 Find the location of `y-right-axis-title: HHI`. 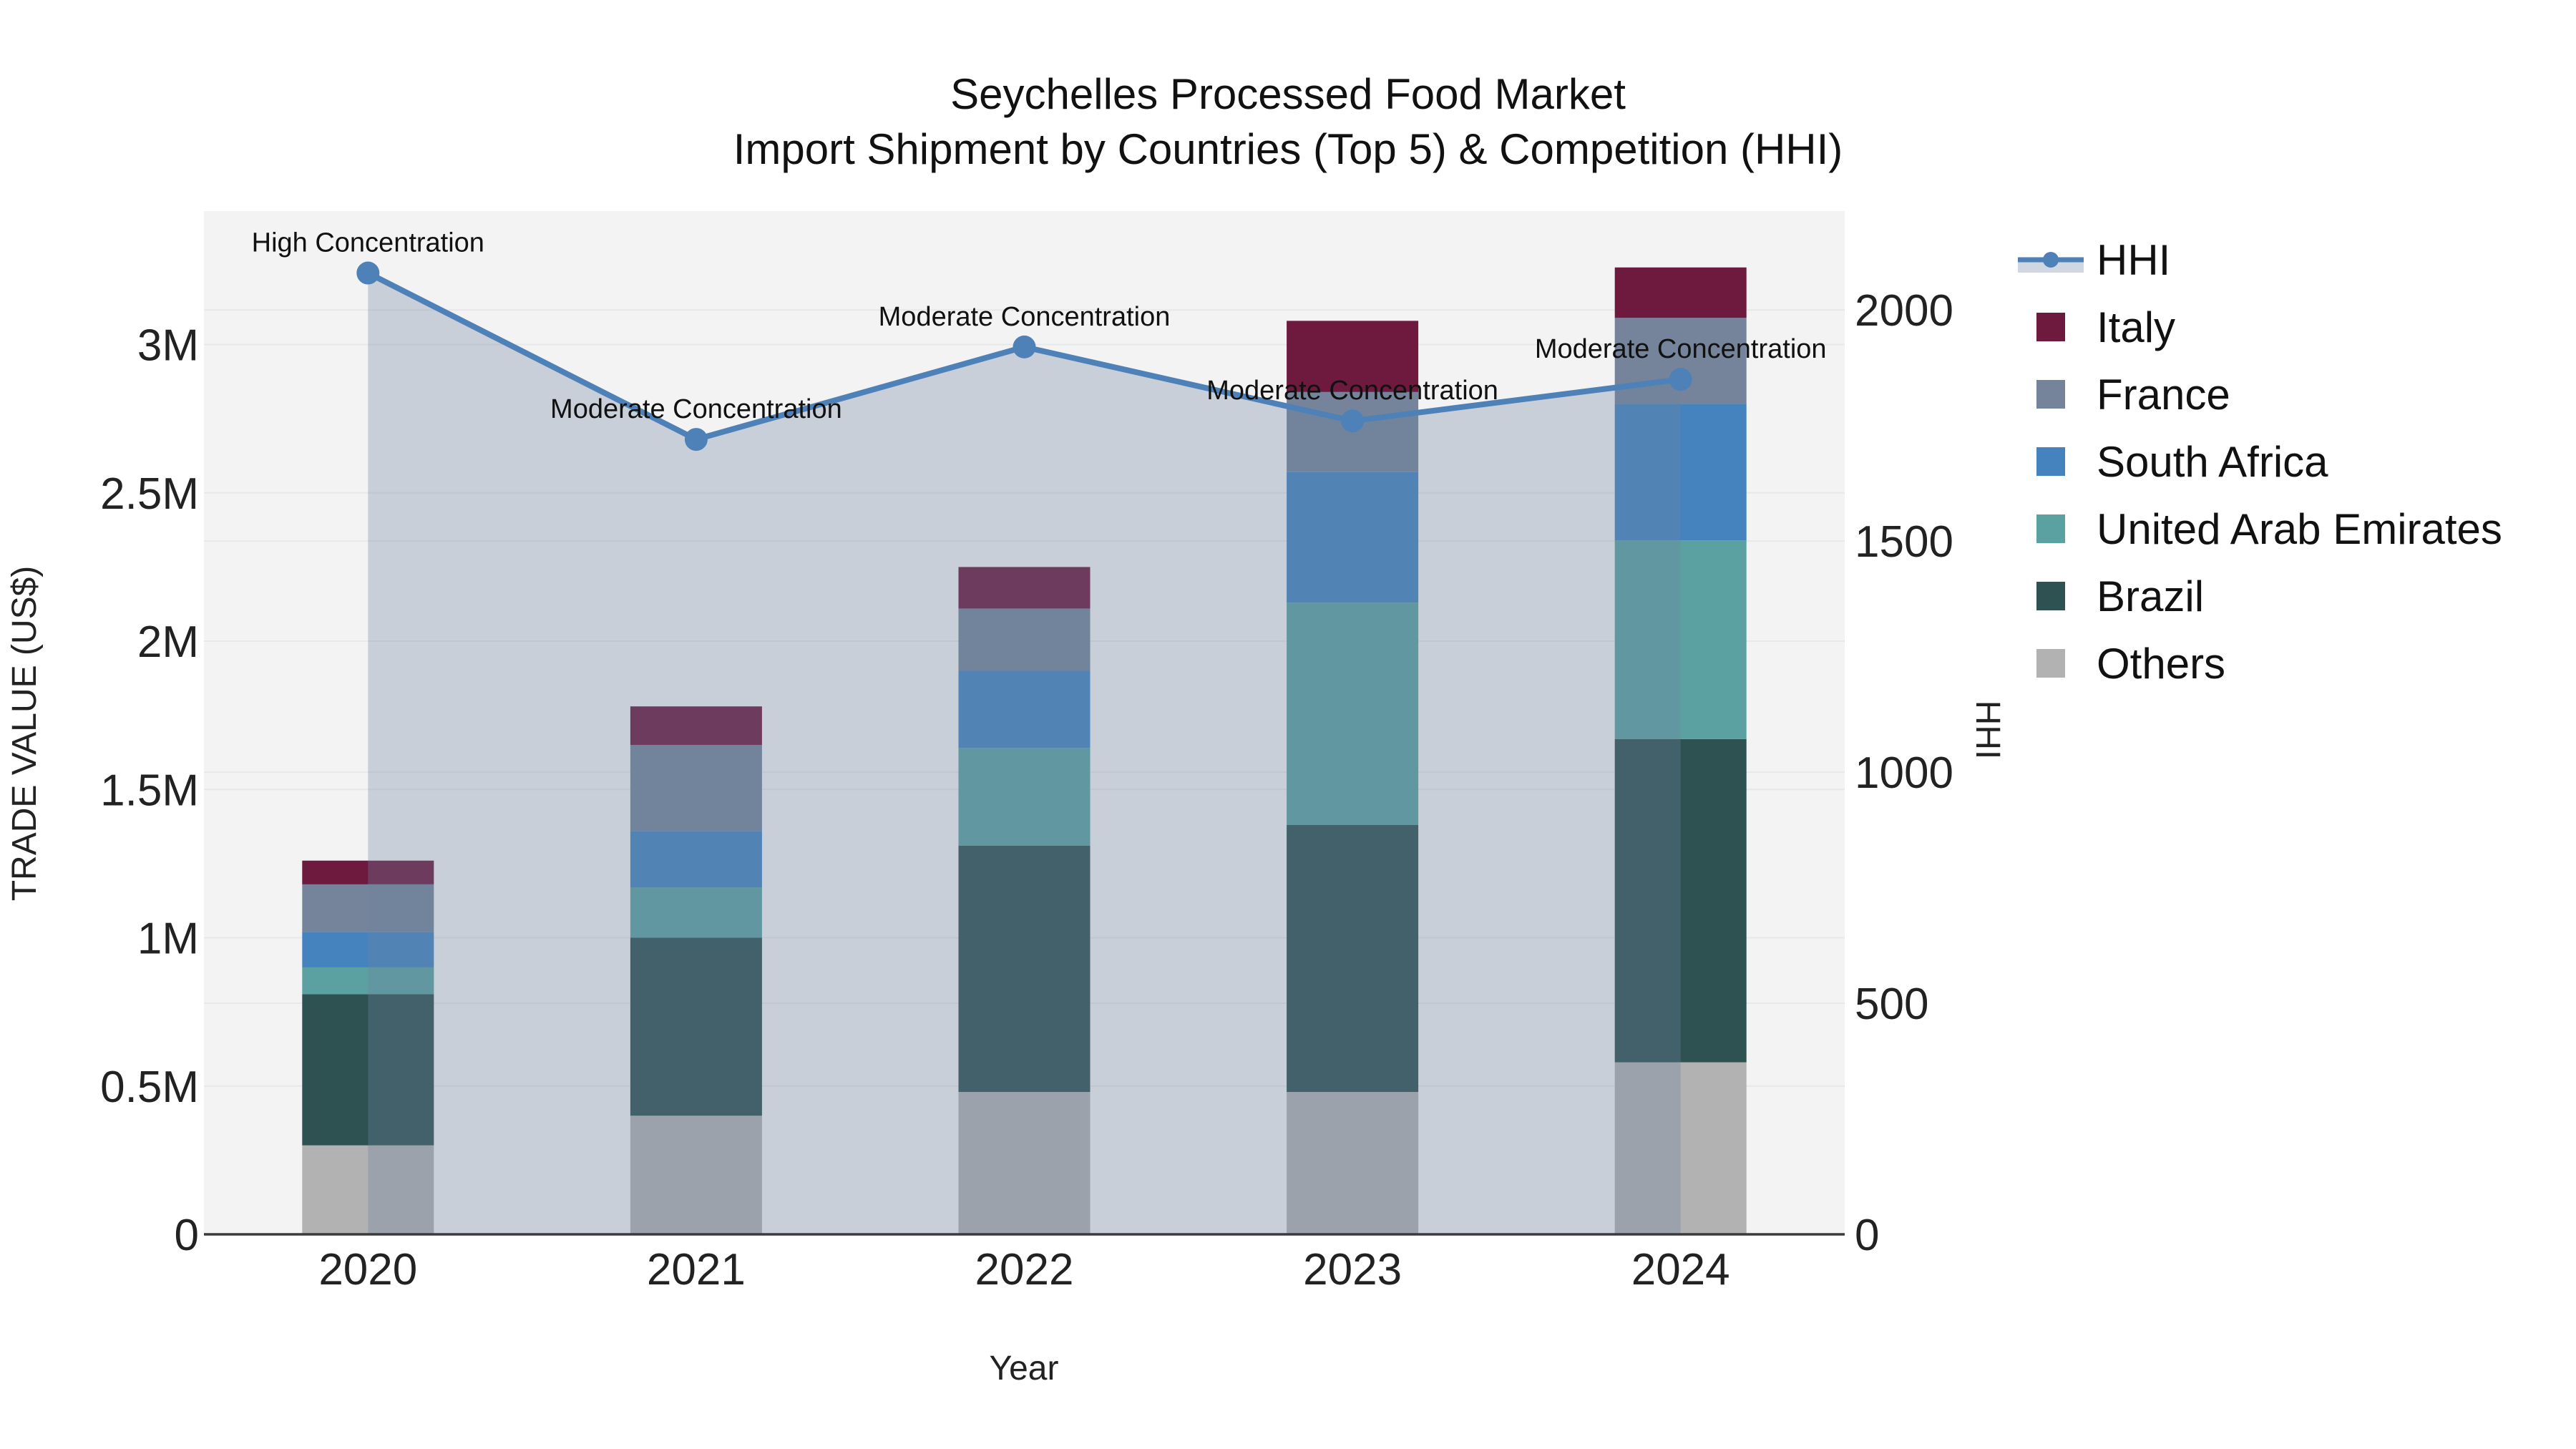

y-right-axis-title: HHI is located at coordinates (1987, 730).